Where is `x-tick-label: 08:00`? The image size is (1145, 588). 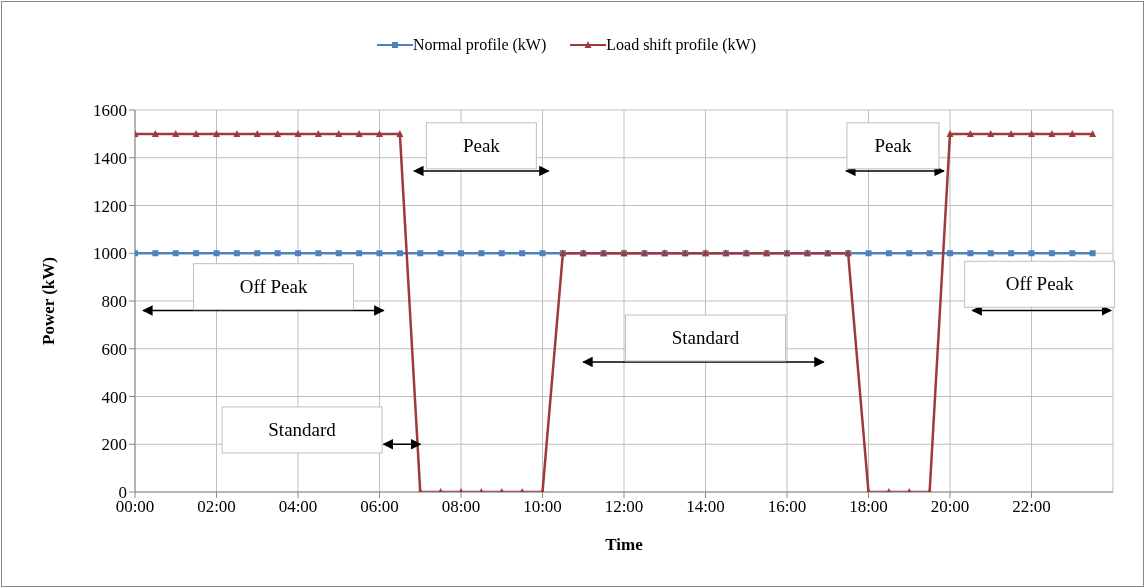 x-tick-label: 08:00 is located at coordinates (461, 507).